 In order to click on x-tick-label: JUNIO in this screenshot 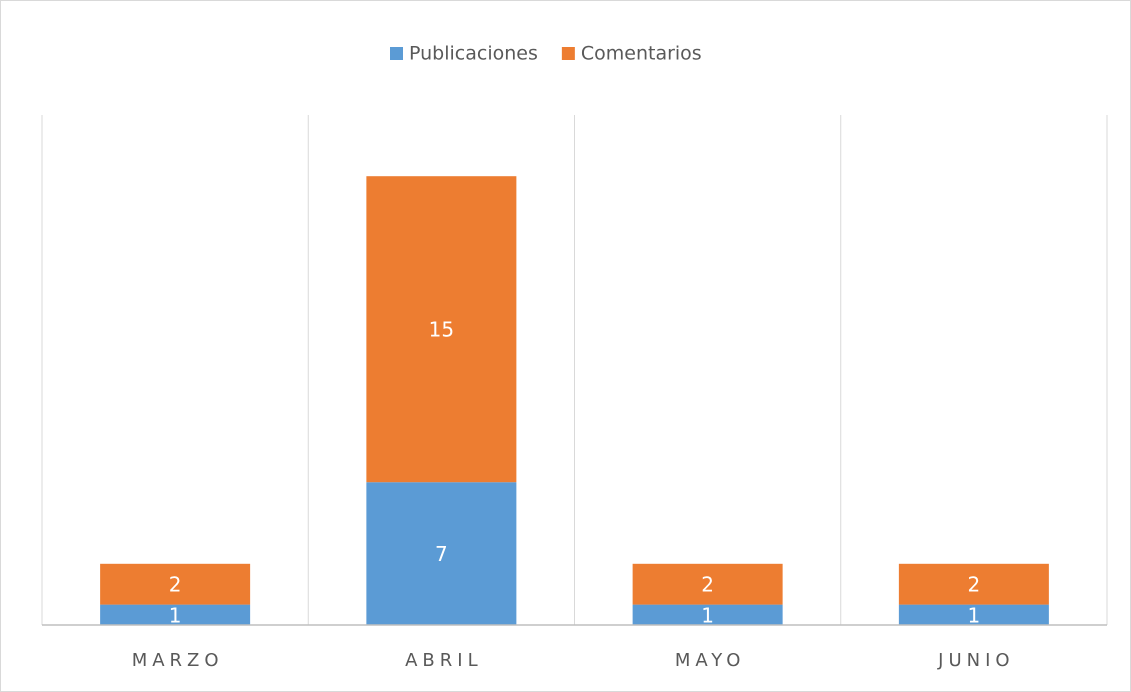, I will do `click(975, 660)`.